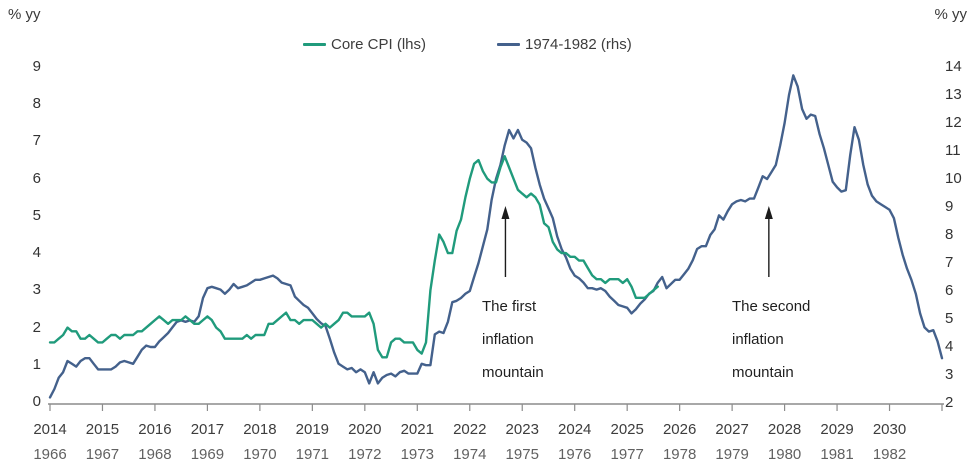 This screenshot has height=468, width=975. Describe the element at coordinates (522, 454) in the screenshot. I see `x-axis-year-label-bottom: 1975` at that location.